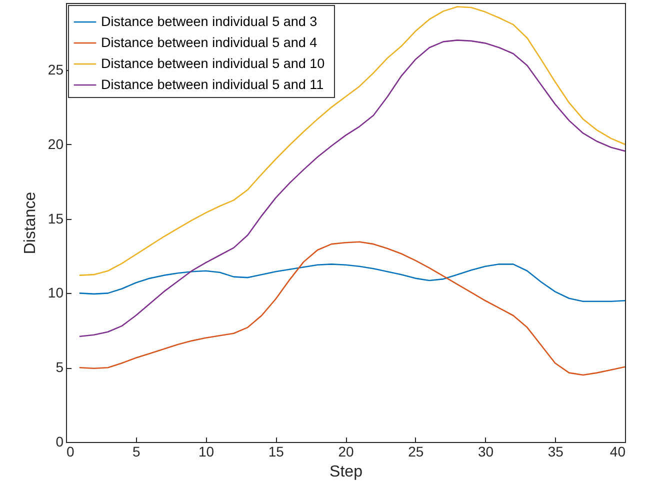  I want to click on legend-label: Distance between individual 5 and 3, so click(209, 21).